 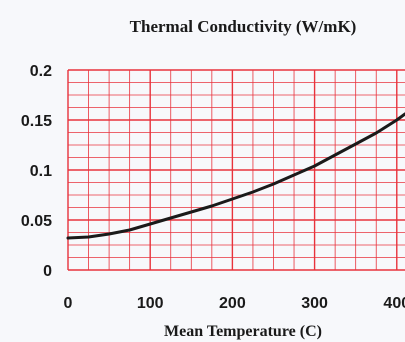 I want to click on y-tick-label: 0, so click(x=47, y=271).